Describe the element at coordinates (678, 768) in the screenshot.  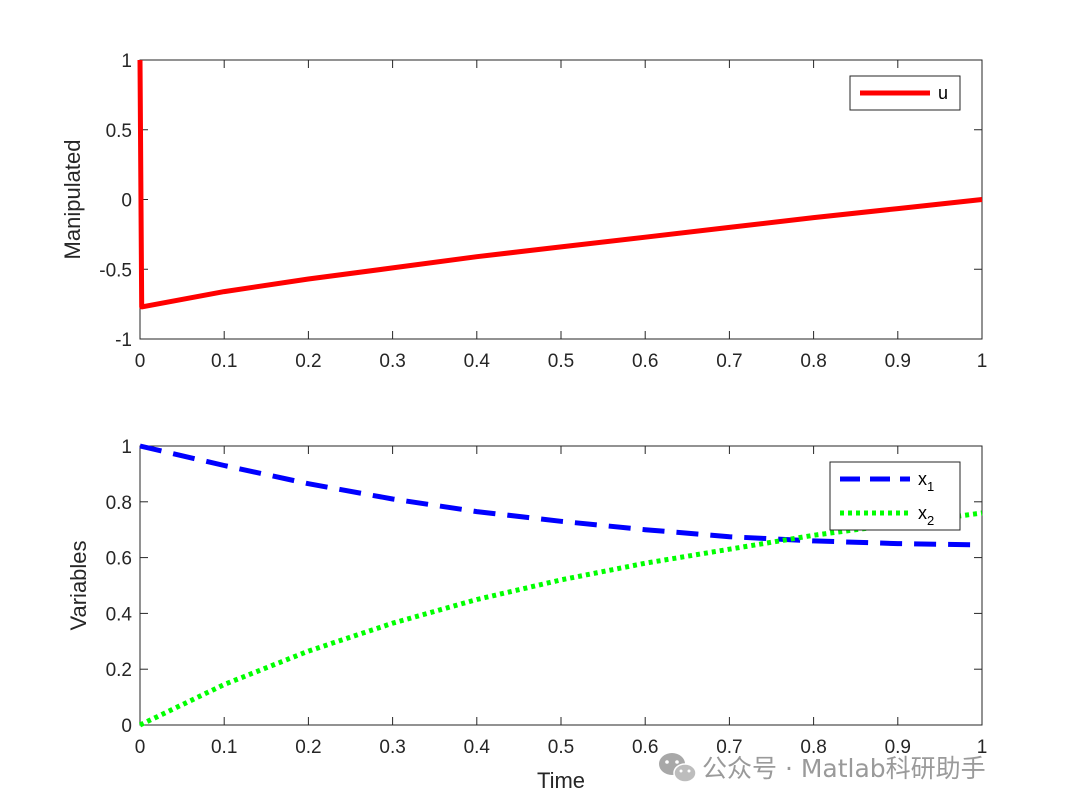
I see `wechat-icon` at that location.